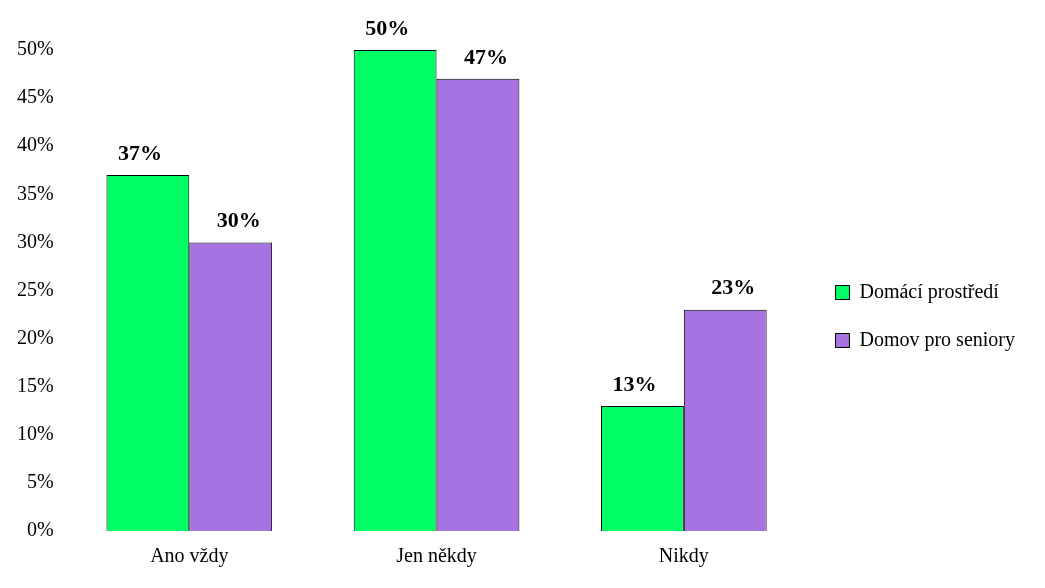 This screenshot has width=1045, height=588. What do you see at coordinates (683, 556) in the screenshot?
I see `x-tick-label: Nikdy` at bounding box center [683, 556].